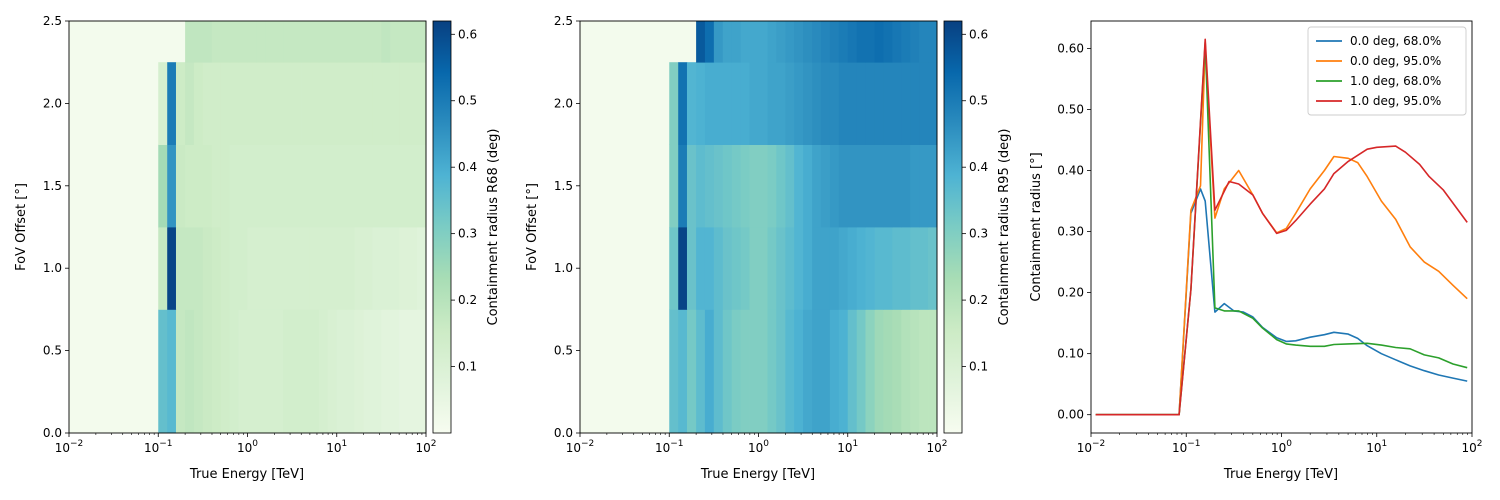  Describe the element at coordinates (563, 433) in the screenshot. I see `y-tick-label: 0.0` at that location.